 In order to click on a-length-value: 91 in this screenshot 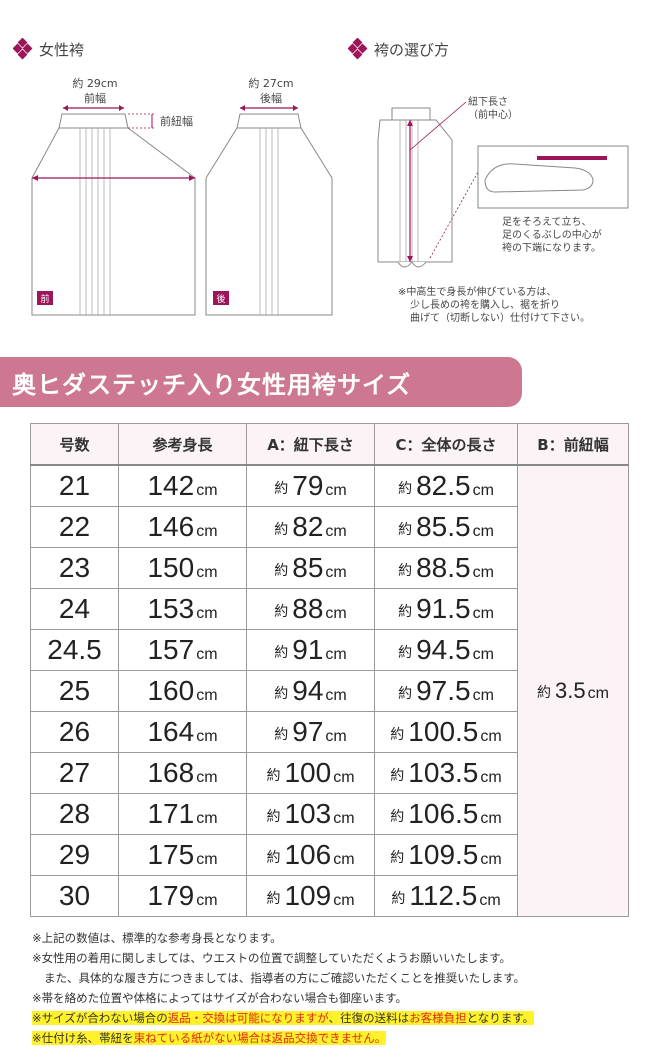, I will do `click(308, 649)`.